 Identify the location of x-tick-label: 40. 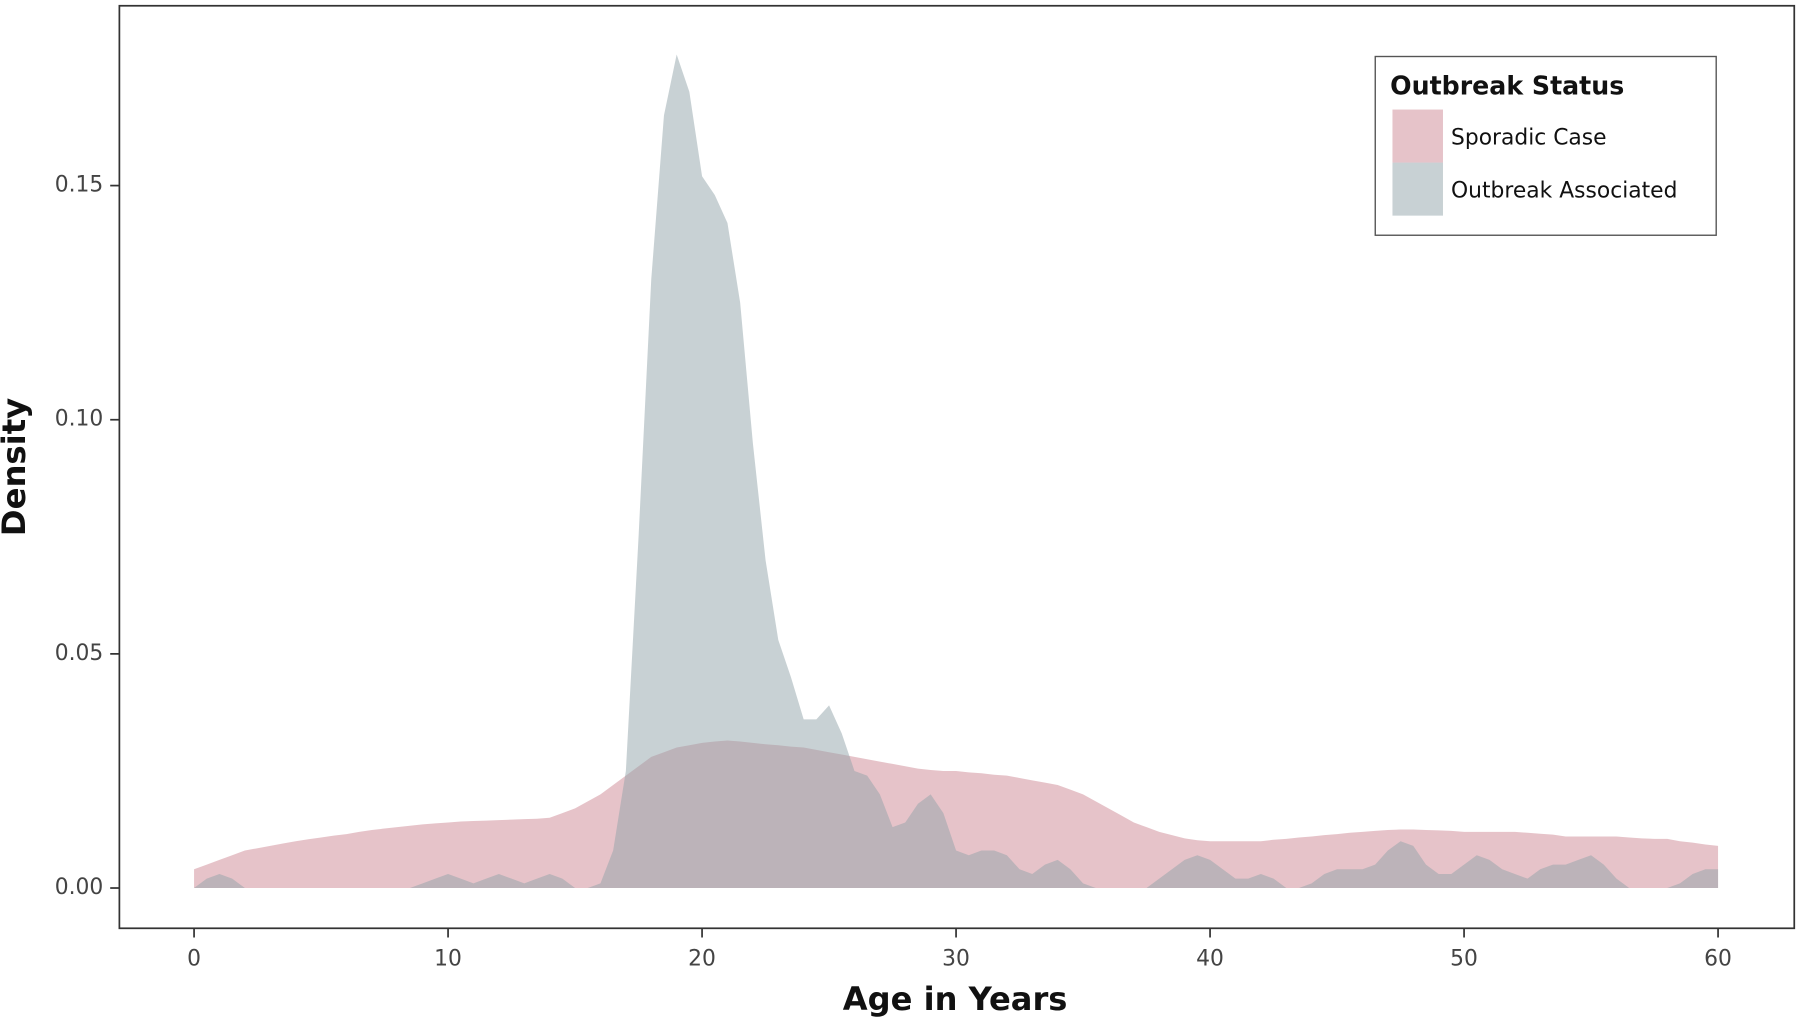
(1210, 958).